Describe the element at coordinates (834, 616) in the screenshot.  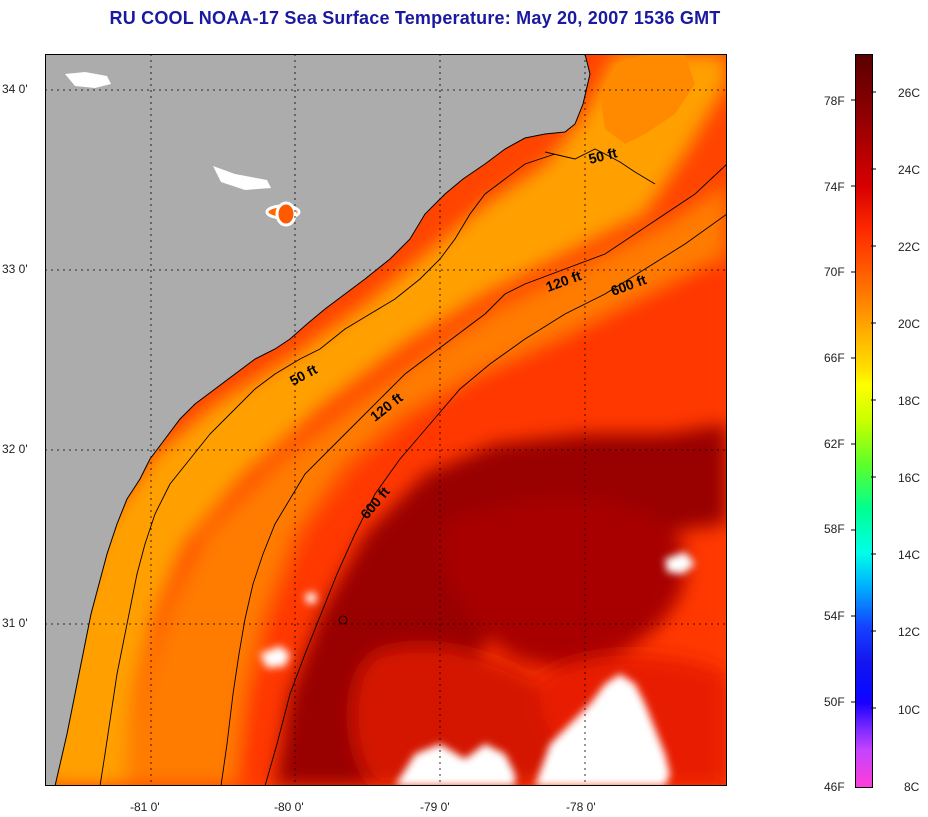
I see `colorbar-label-54f: 54F` at that location.